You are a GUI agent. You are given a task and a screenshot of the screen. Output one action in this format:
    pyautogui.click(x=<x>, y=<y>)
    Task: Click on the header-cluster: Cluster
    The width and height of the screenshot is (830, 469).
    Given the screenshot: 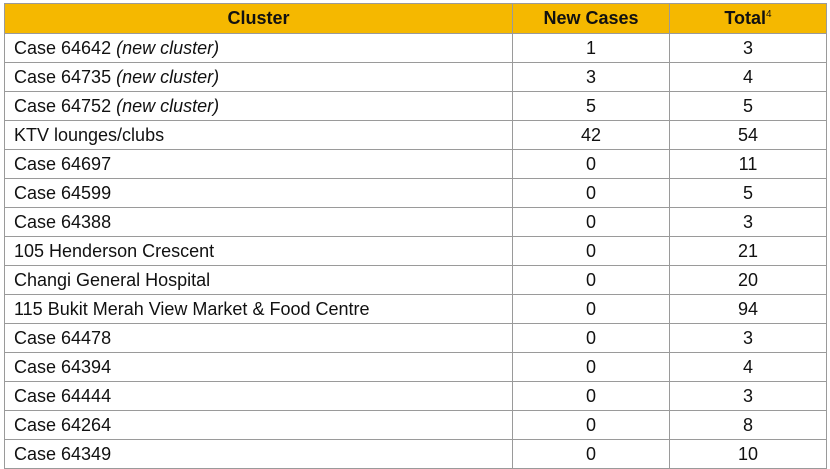 What is the action you would take?
    pyautogui.click(x=258, y=18)
    